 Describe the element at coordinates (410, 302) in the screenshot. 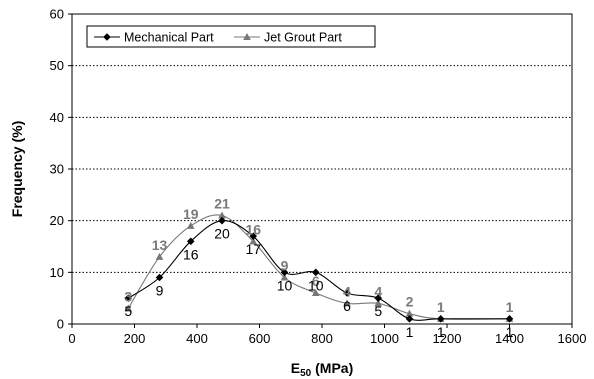

I see `data-label-1: 2` at that location.